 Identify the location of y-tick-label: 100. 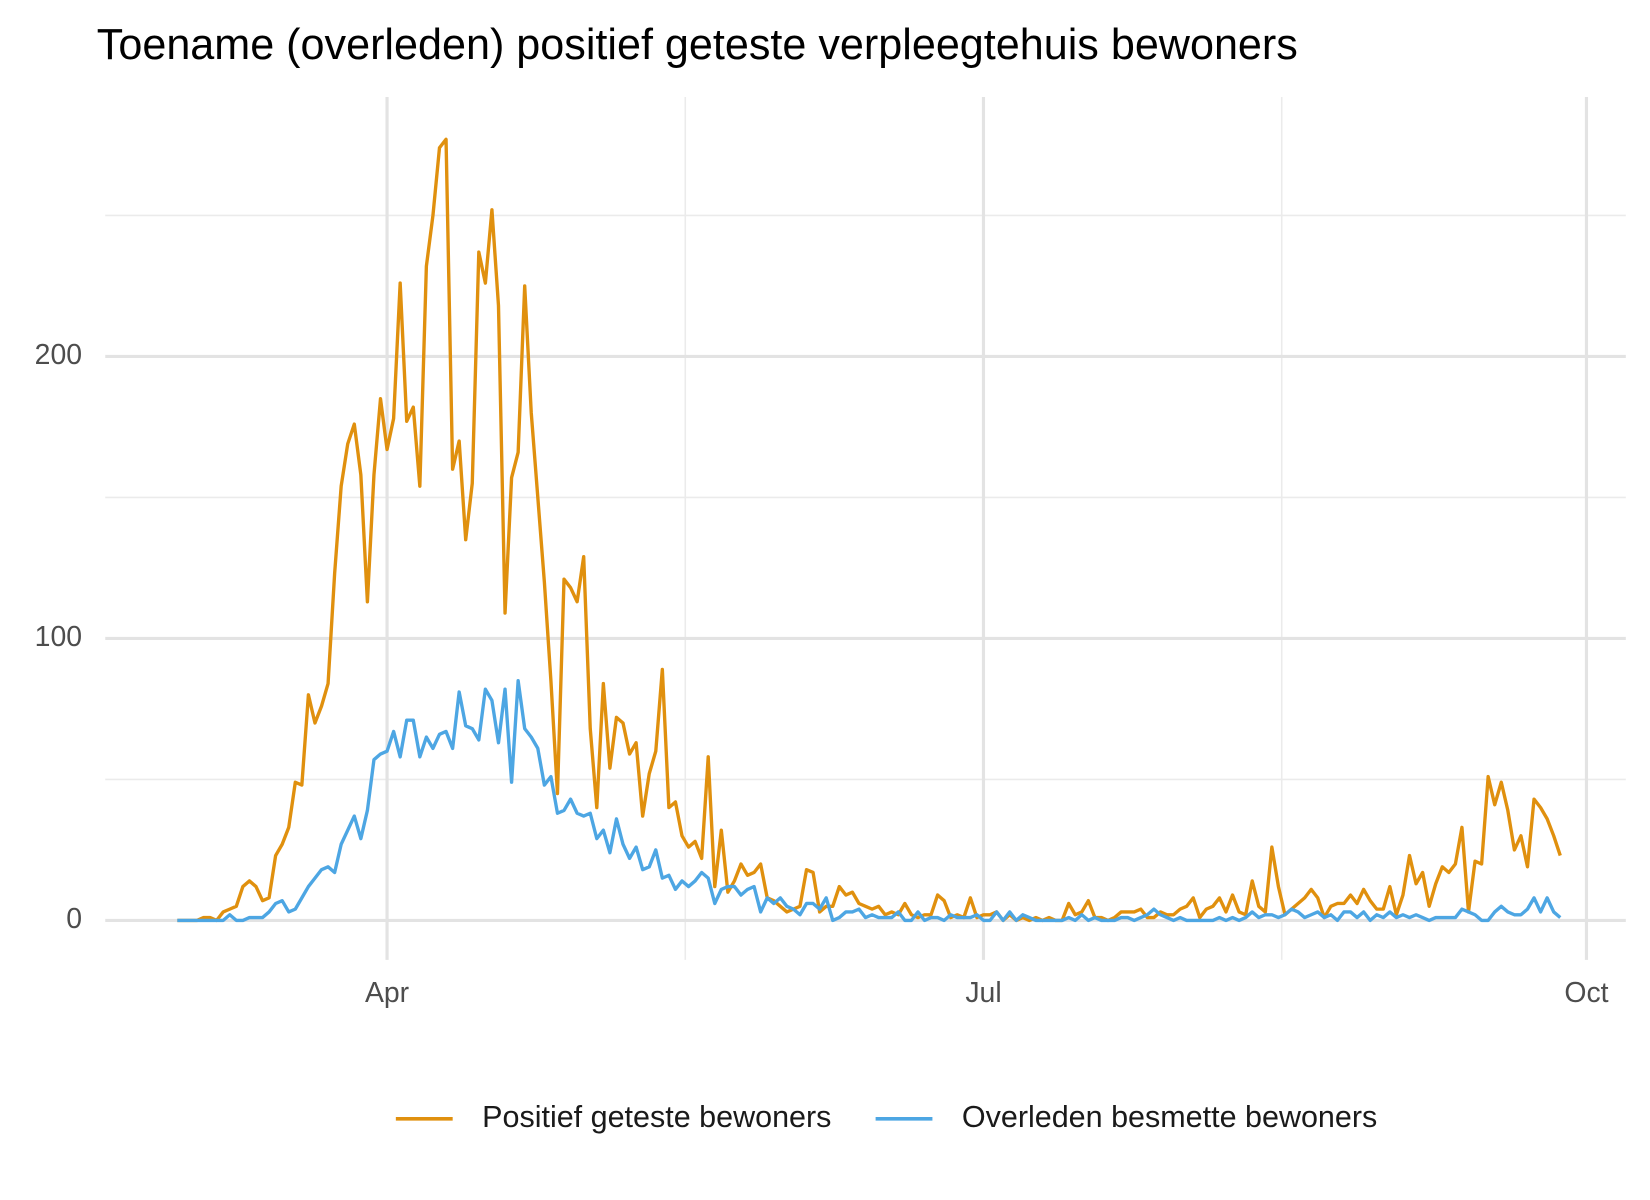
(58, 637).